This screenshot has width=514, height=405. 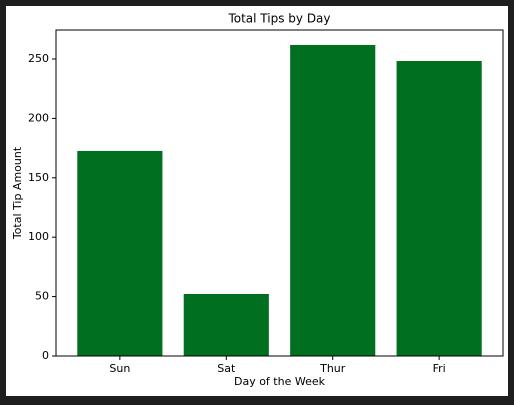 What do you see at coordinates (42, 296) in the screenshot?
I see `y-tick-label: 50` at bounding box center [42, 296].